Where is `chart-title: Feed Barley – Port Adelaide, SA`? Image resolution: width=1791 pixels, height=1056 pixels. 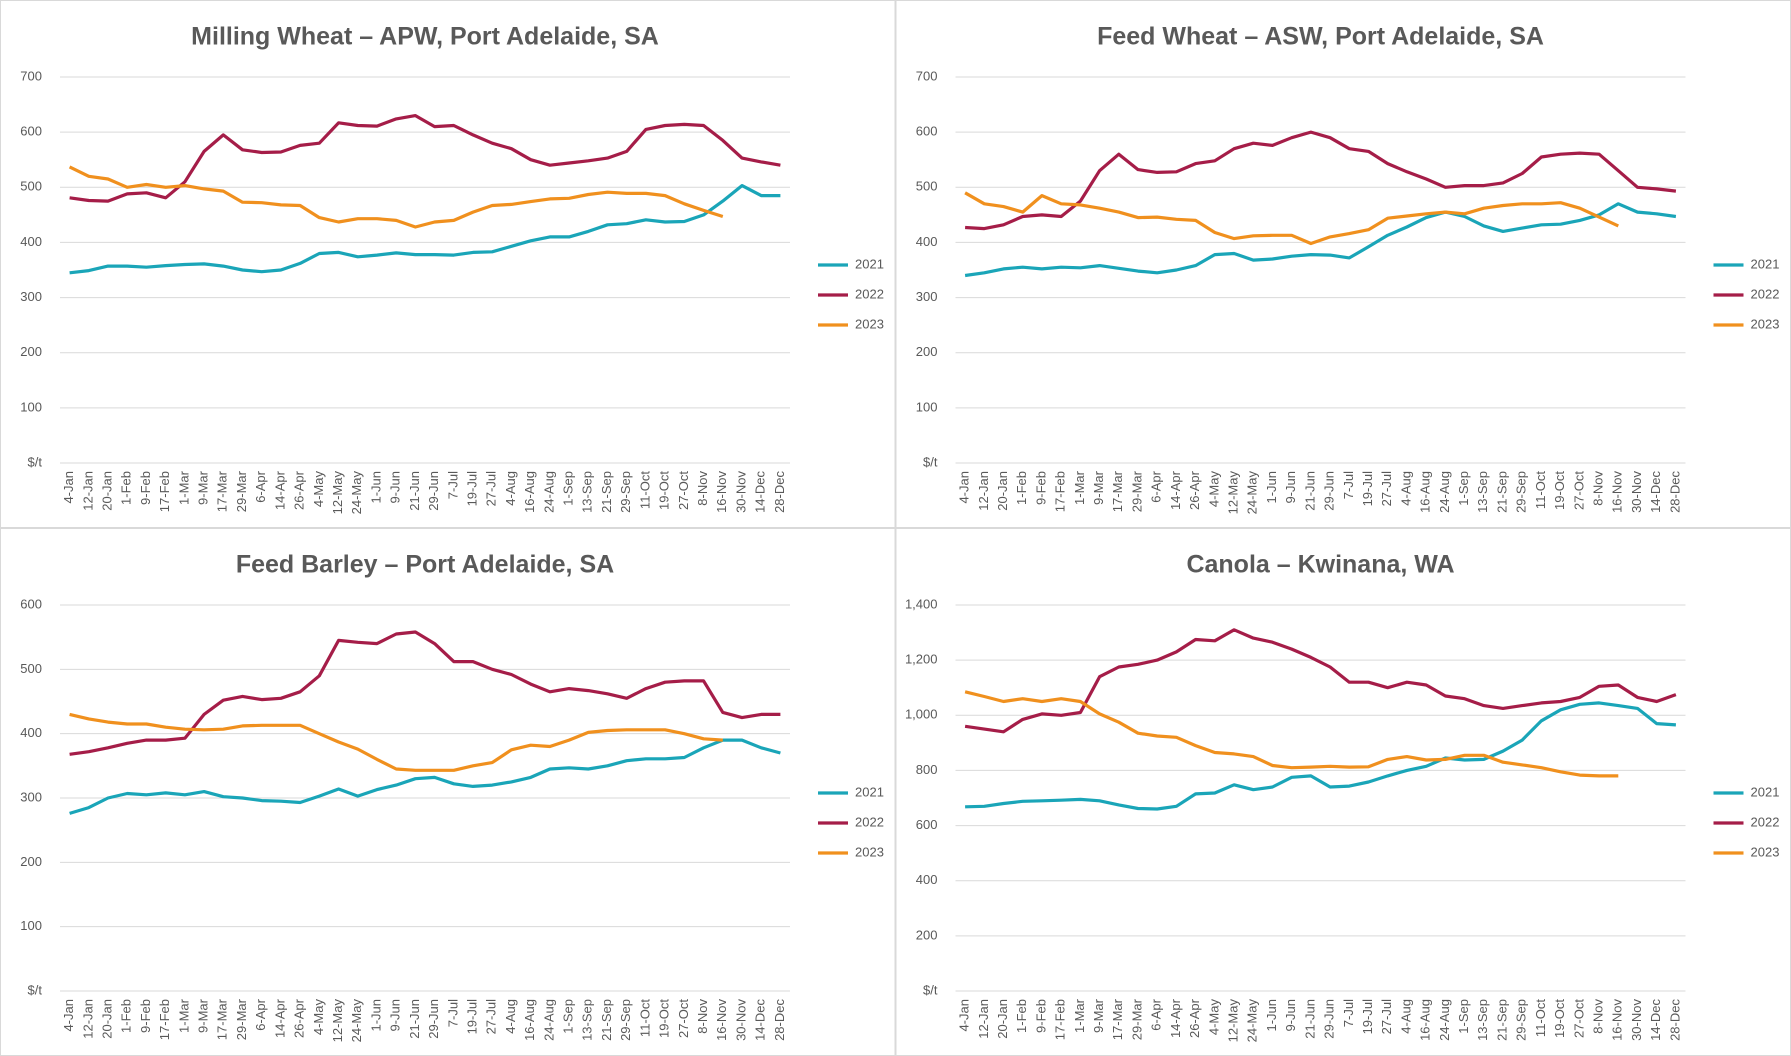 chart-title: Feed Barley – Port Adelaide, SA is located at coordinates (425, 565).